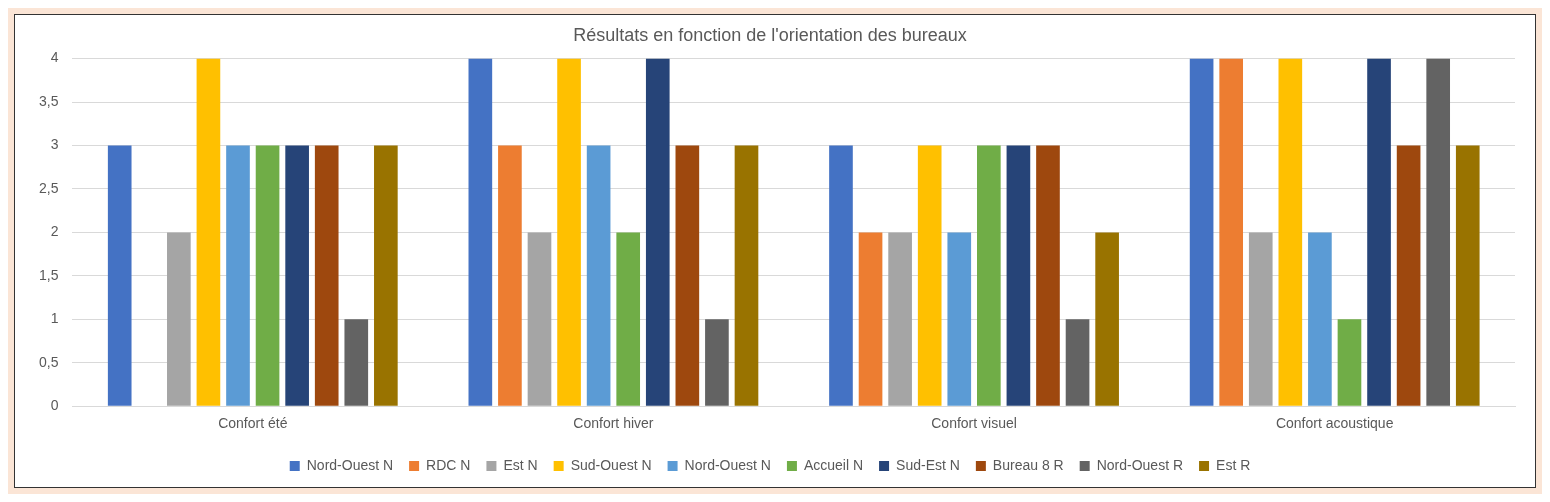  I want to click on x-tick-label: Confort hiver, so click(613, 423).